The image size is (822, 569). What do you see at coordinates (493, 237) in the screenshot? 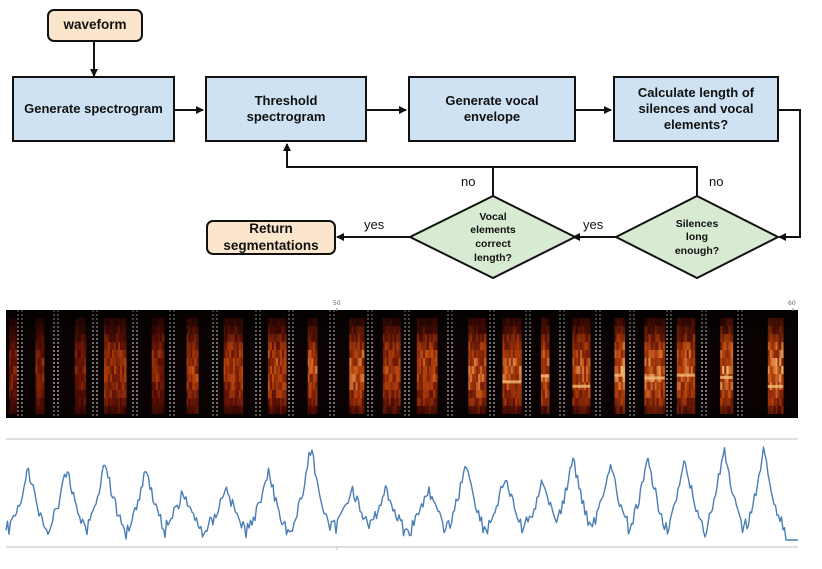
I see `vocal-elements-label: Vocal elements correct length?` at bounding box center [493, 237].